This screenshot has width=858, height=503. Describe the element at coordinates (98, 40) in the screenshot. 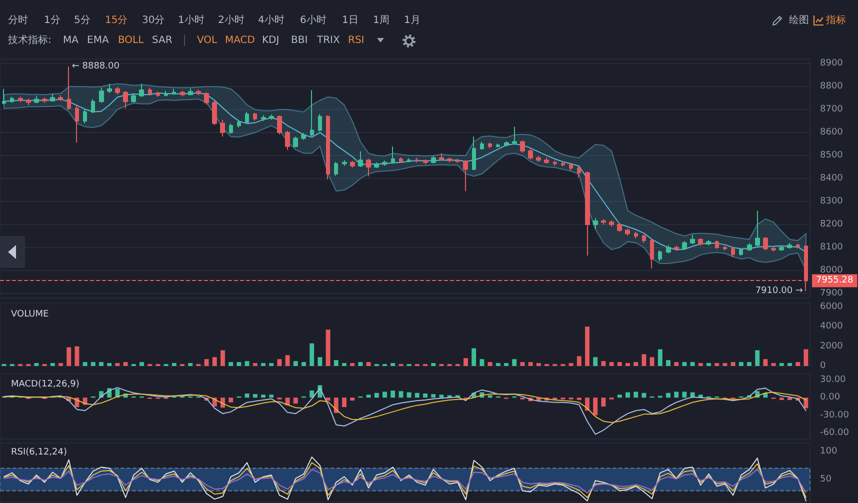

I see `text: EMA` at that location.